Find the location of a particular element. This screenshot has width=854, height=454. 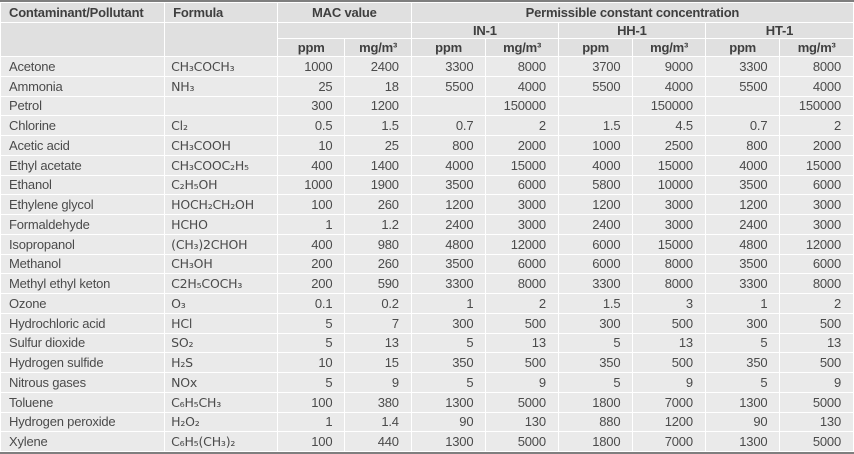

value-cell: 7 is located at coordinates (378, 323).